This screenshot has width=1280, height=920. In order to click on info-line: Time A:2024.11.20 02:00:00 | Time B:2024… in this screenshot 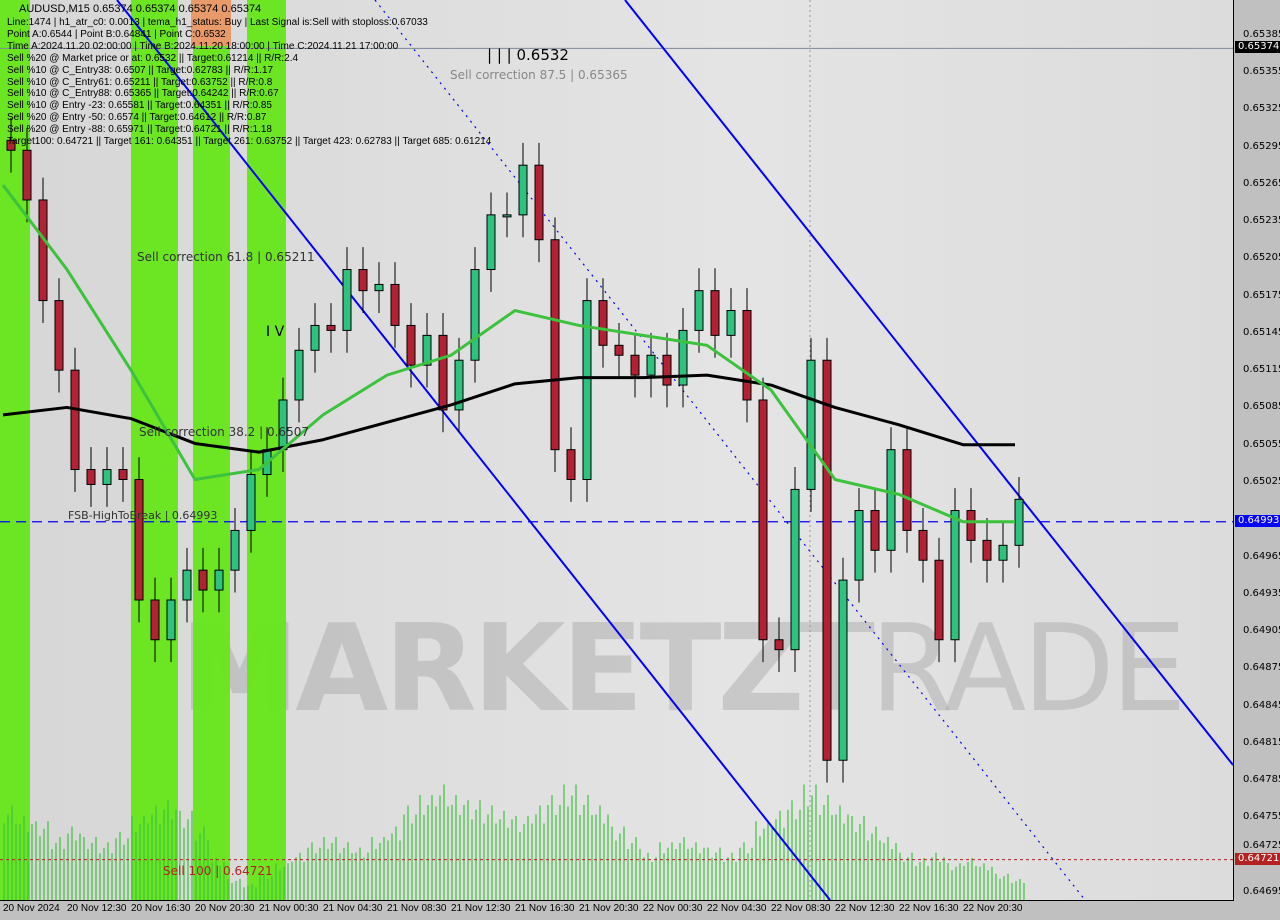, I will do `click(203, 46)`.